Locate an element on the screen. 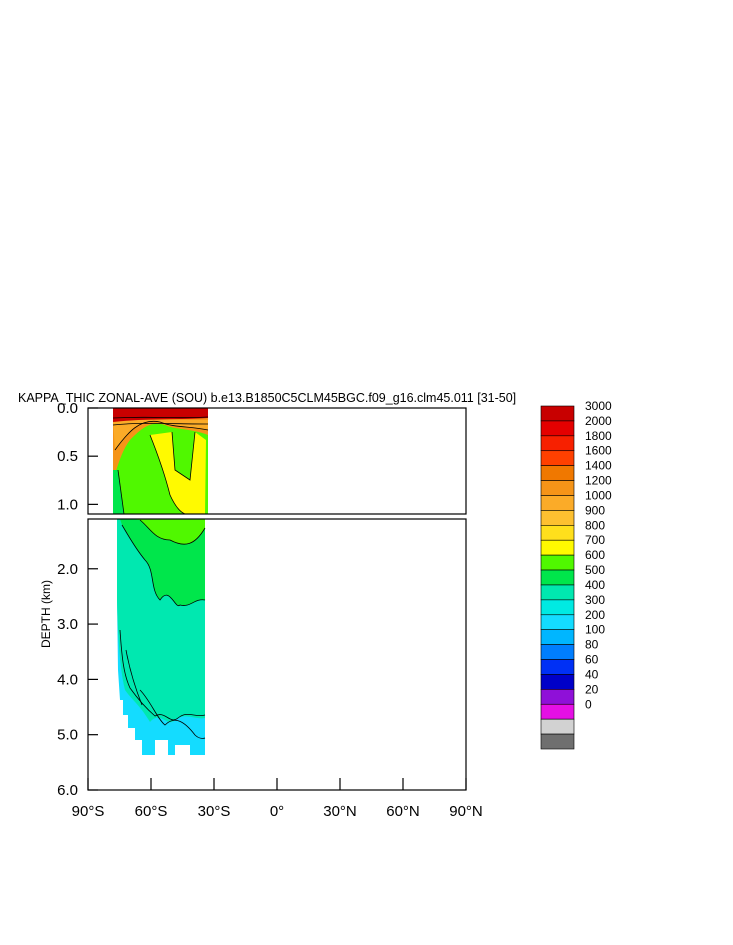 The image size is (733, 945). colorbar-label: 1000 is located at coordinates (598, 495).